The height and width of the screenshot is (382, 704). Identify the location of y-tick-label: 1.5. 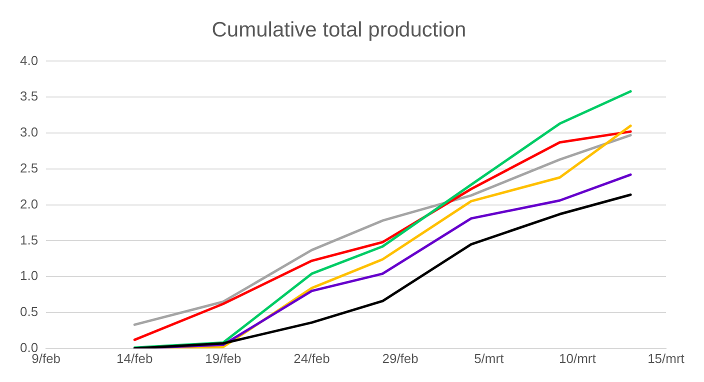
(29, 240).